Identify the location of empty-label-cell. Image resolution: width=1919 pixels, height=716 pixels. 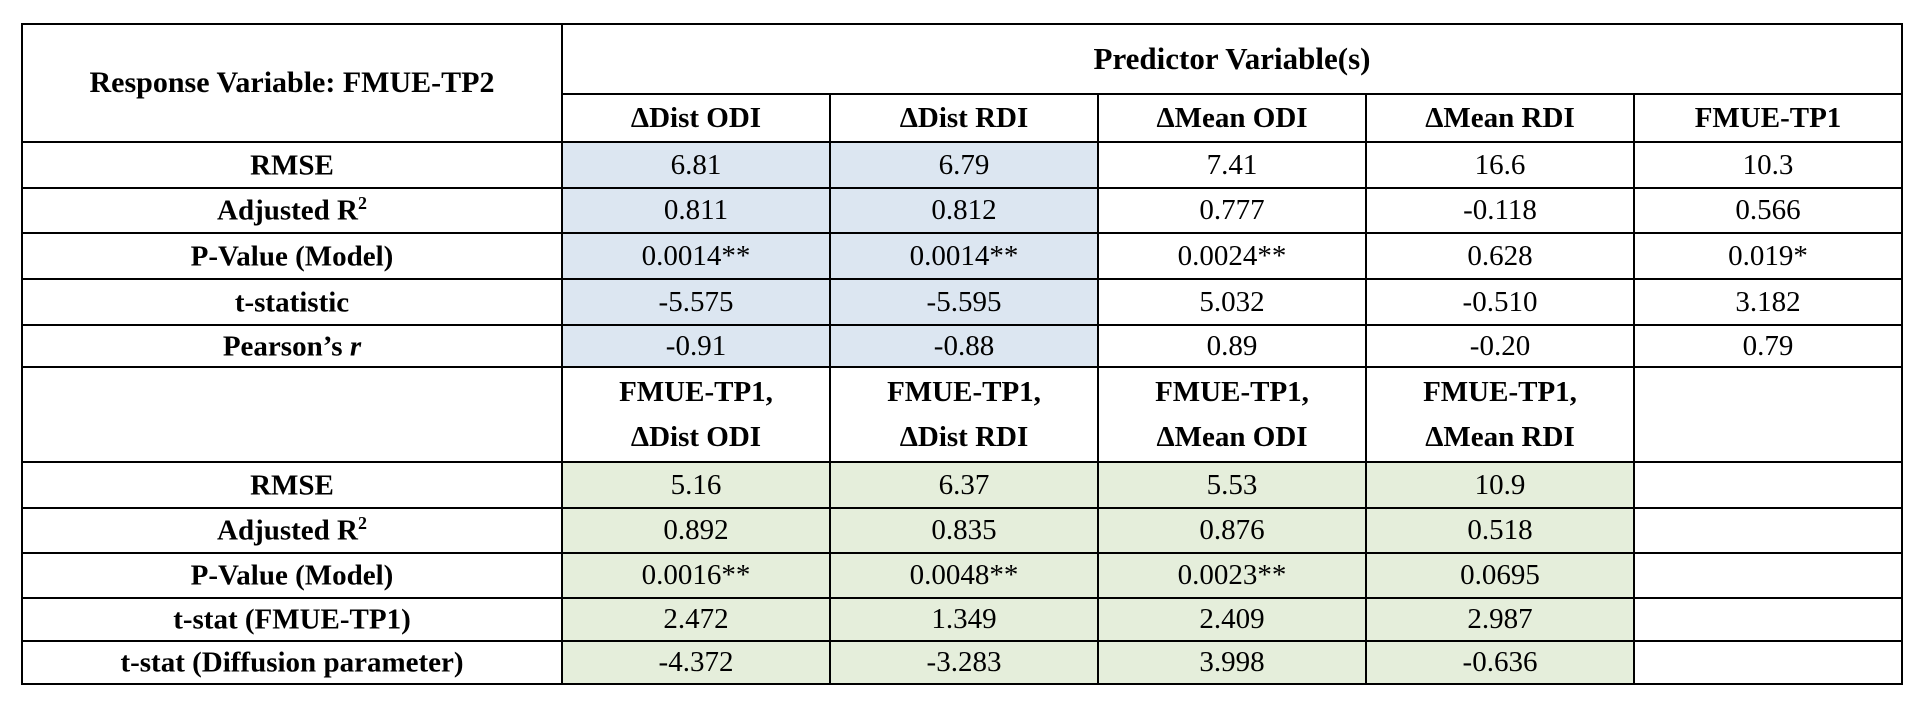
(292, 414).